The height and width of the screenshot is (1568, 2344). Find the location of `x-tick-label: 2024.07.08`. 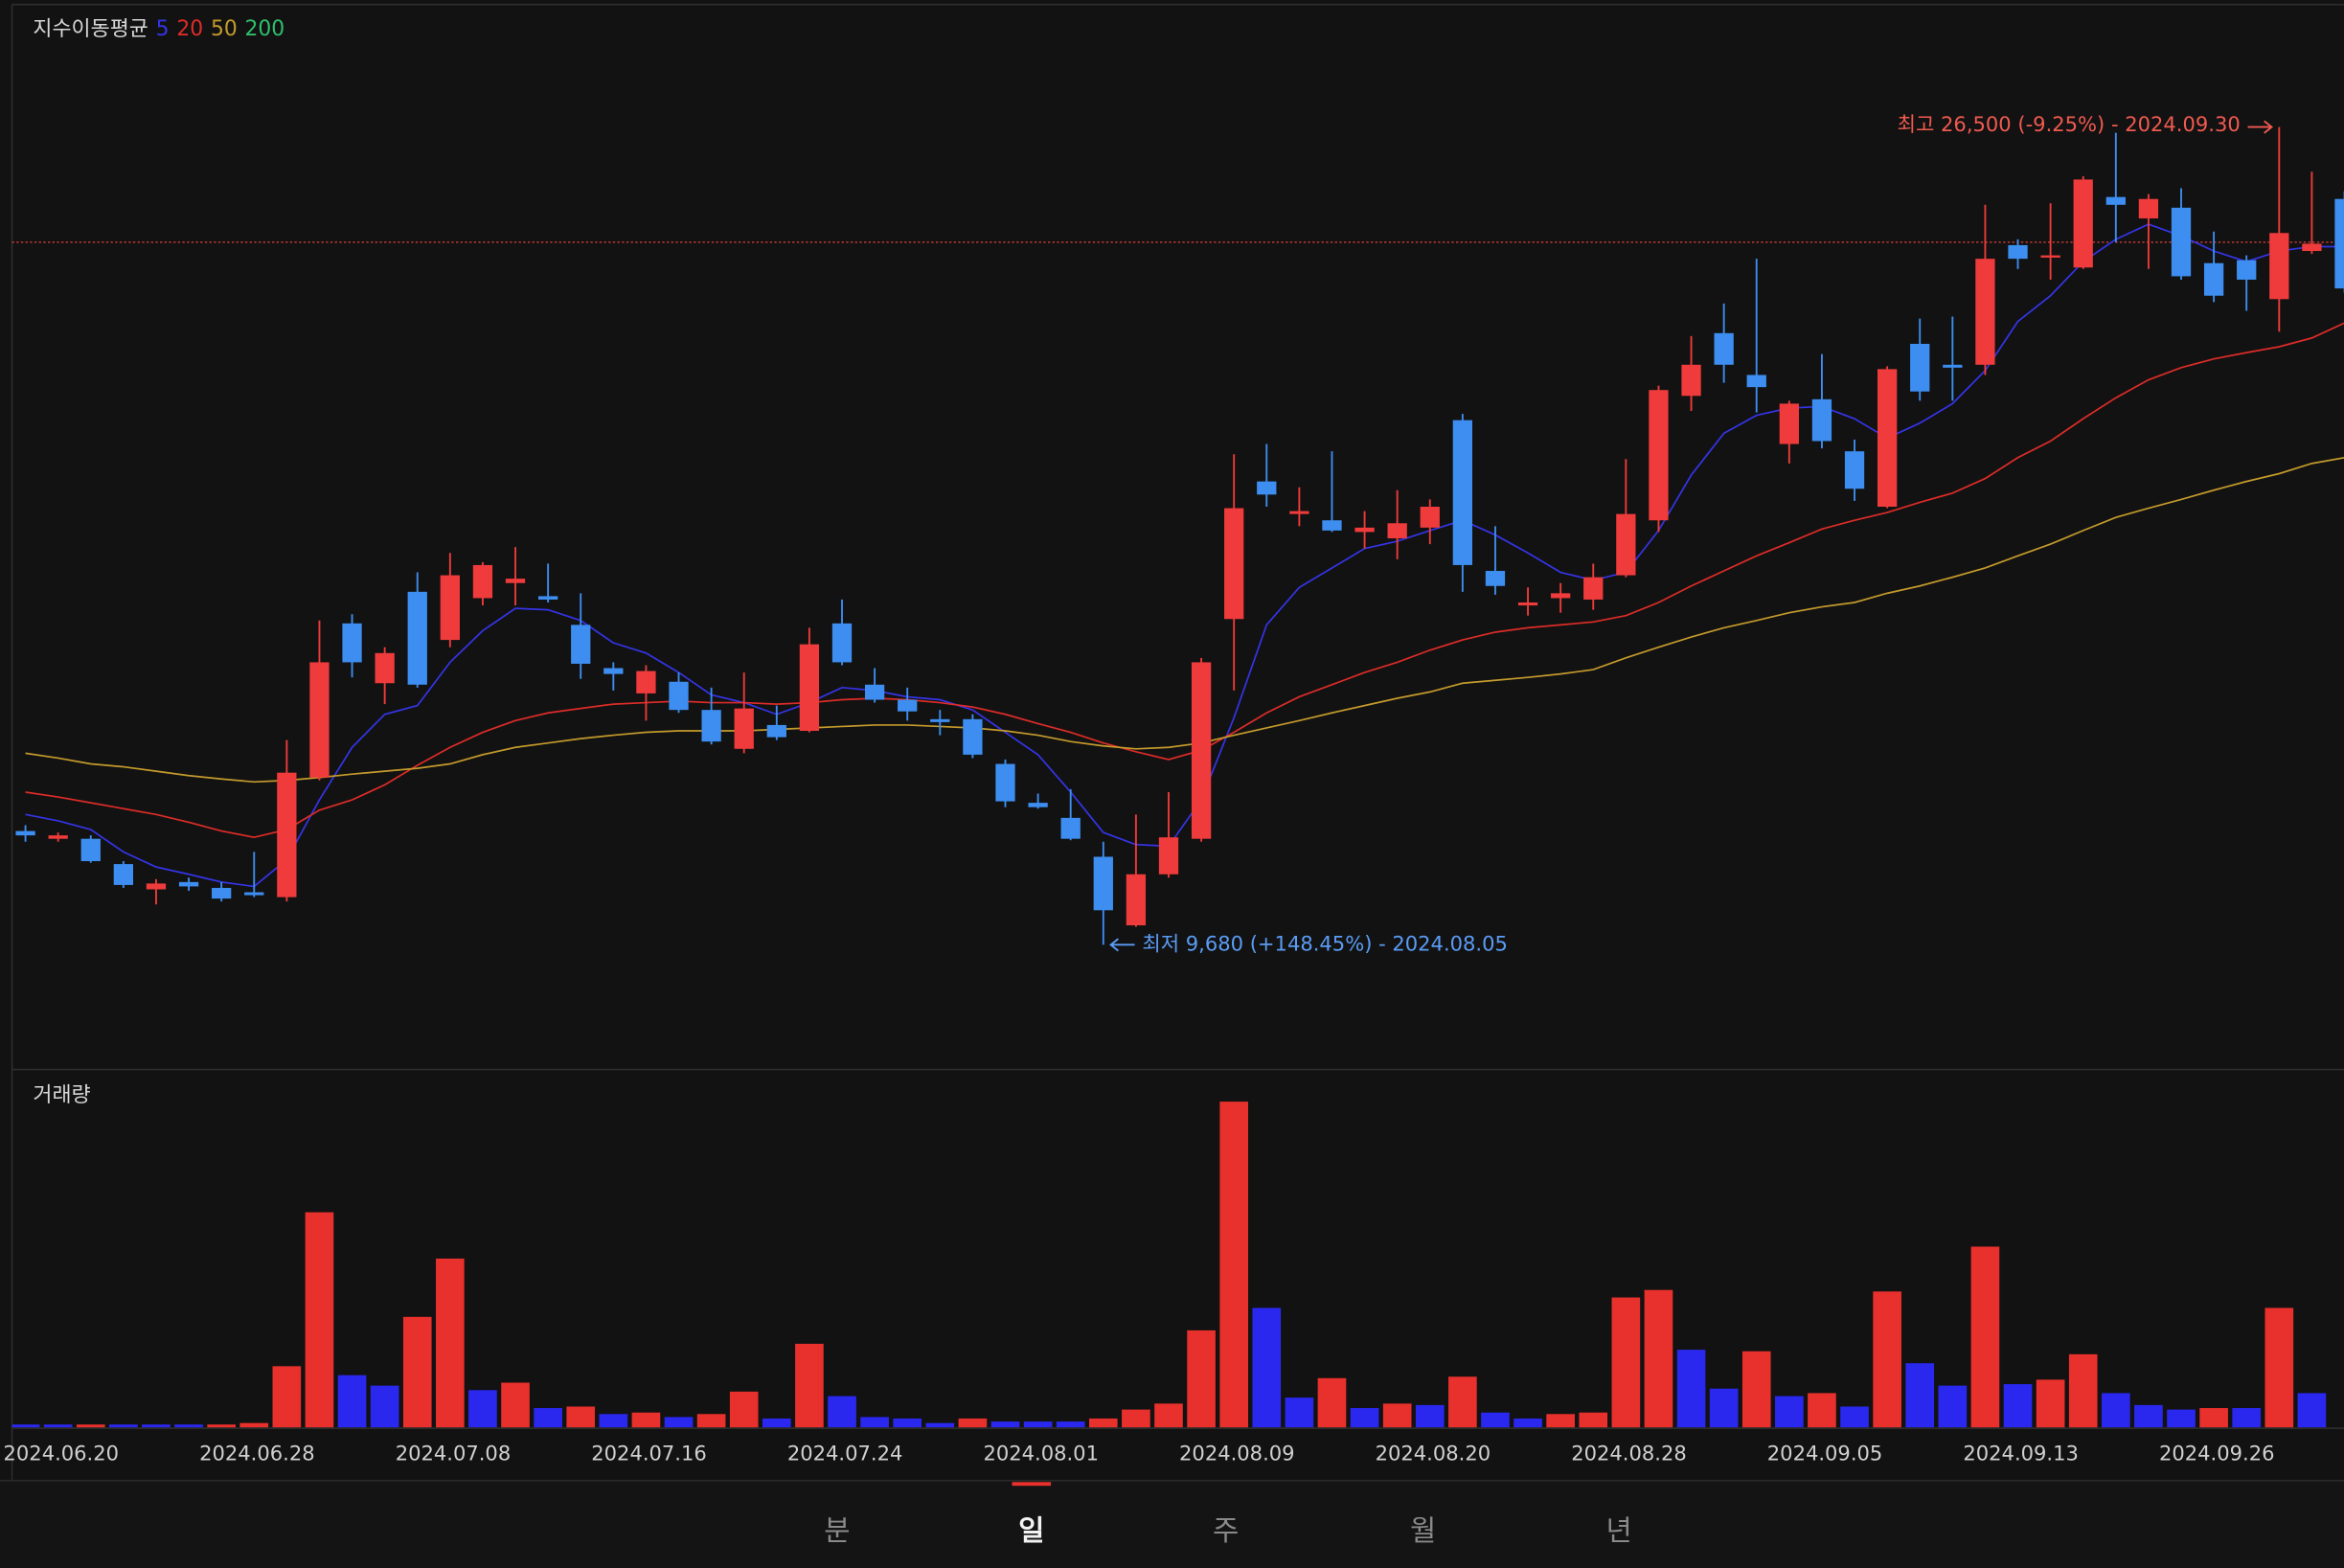

x-tick-label: 2024.07.08 is located at coordinates (454, 1453).